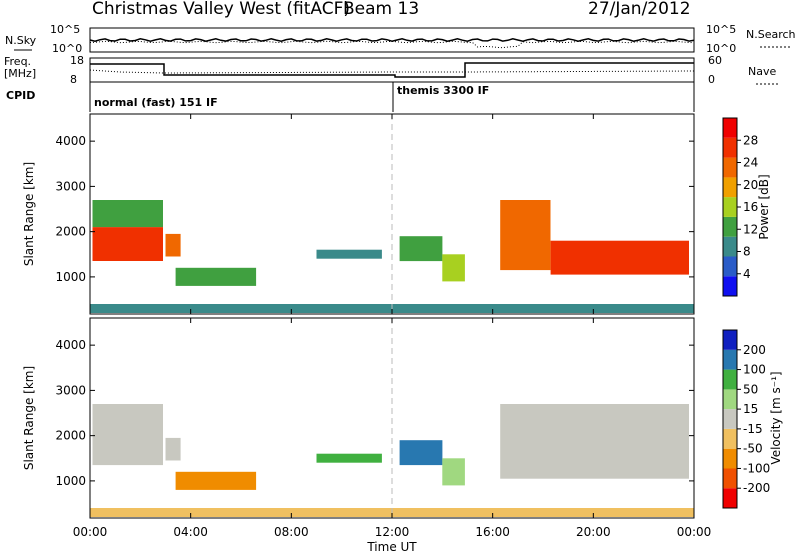  Describe the element at coordinates (29, 214) in the screenshot. I see `power-ylabel: Slant Range [km]` at that location.